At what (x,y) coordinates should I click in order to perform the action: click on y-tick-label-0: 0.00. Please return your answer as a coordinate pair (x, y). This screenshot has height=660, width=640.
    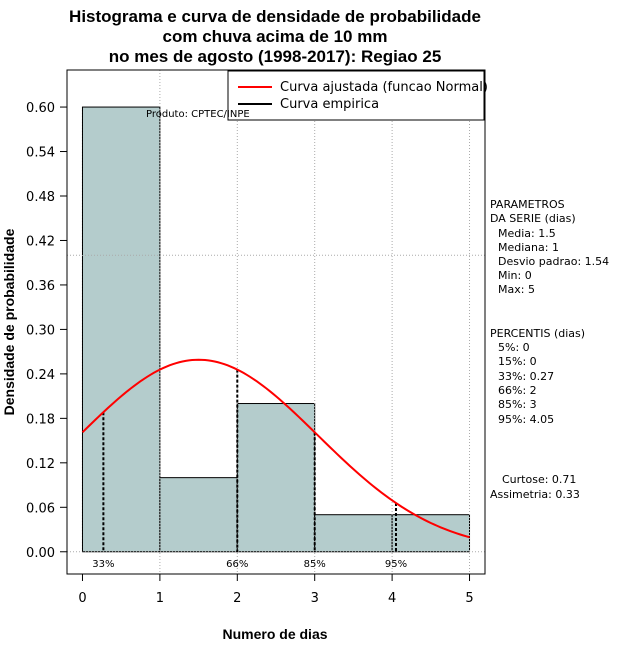
    Looking at the image, I should click on (40, 553).